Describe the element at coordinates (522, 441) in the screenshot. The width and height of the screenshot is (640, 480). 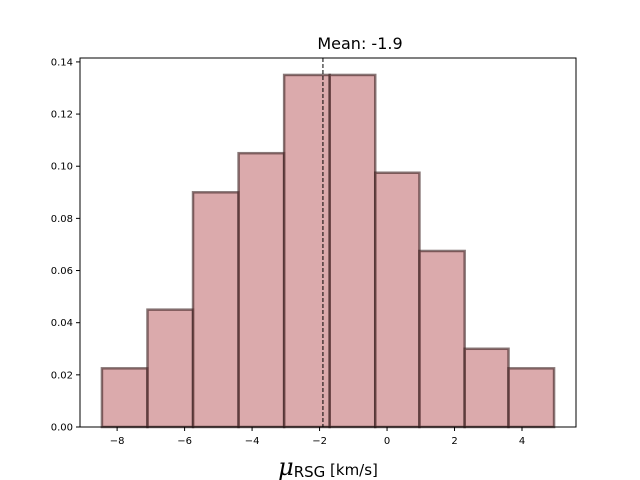
I see `x-tick-label: 4` at that location.